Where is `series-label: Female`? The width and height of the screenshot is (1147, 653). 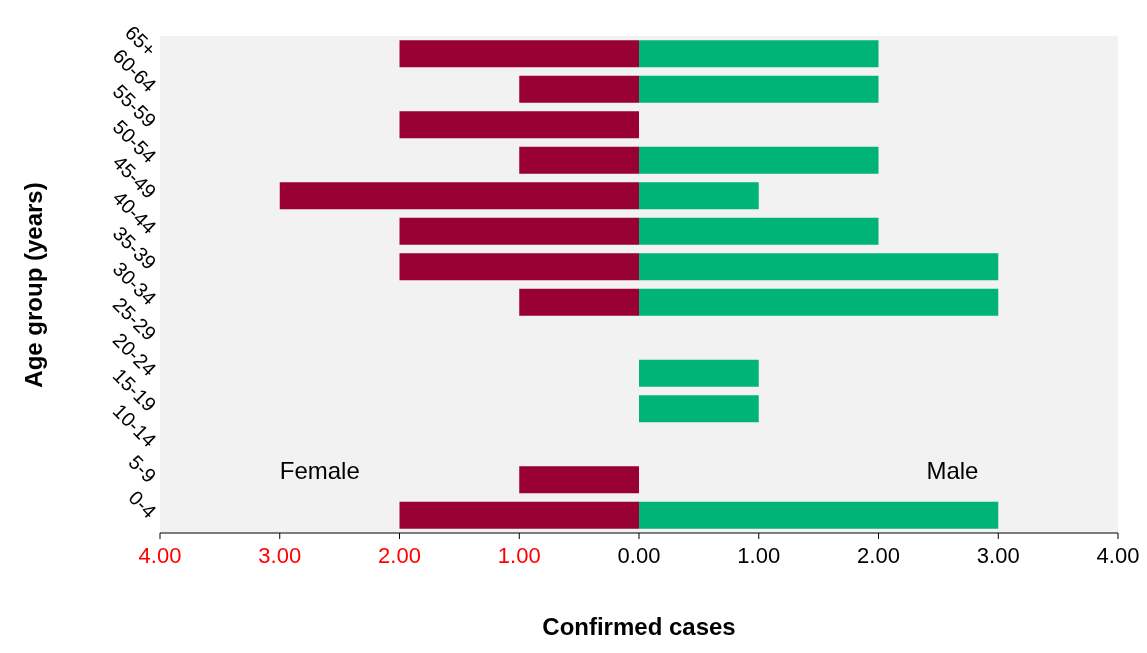
series-label: Female is located at coordinates (319, 470).